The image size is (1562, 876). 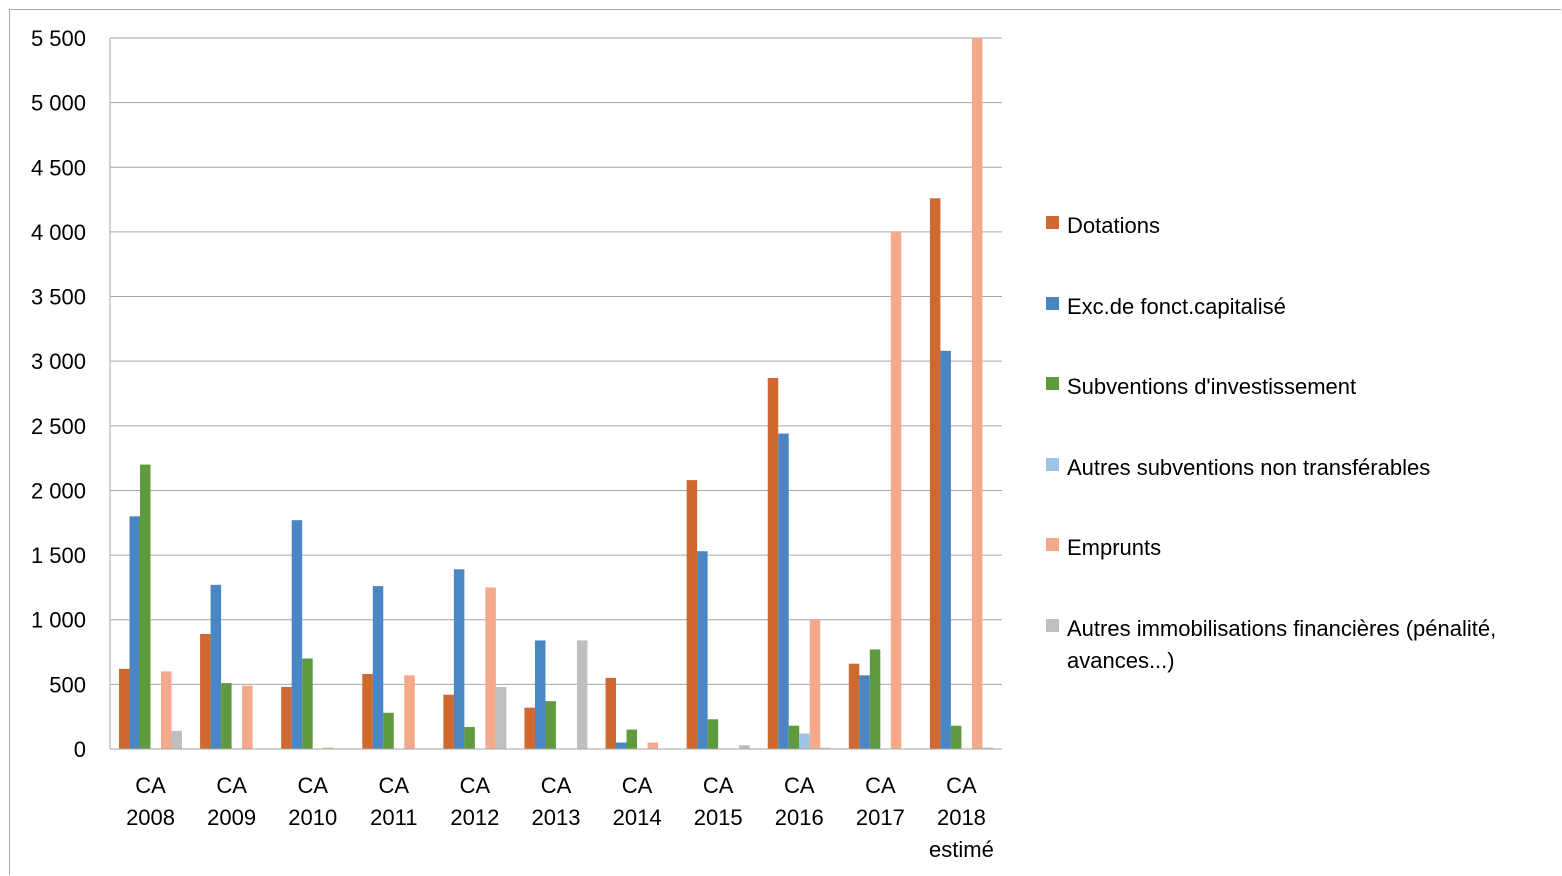 What do you see at coordinates (58, 167) in the screenshot?
I see `y-tick-label: 4 500` at bounding box center [58, 167].